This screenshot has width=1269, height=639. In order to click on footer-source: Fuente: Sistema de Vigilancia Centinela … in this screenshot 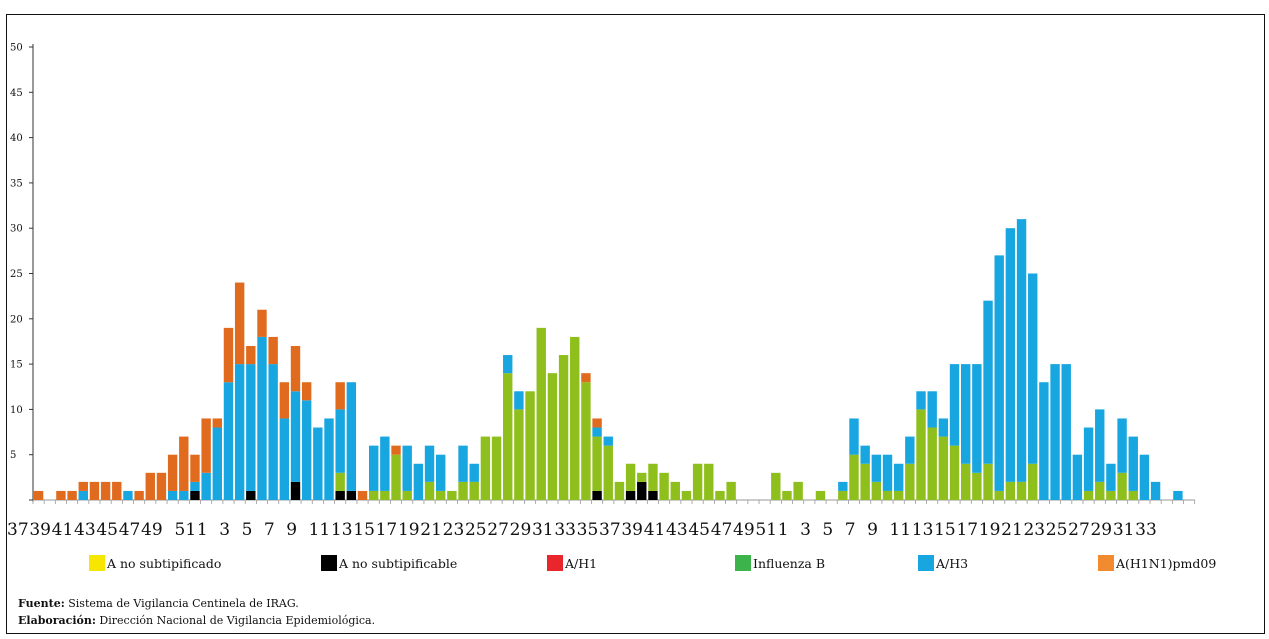, I will do `click(158, 603)`.